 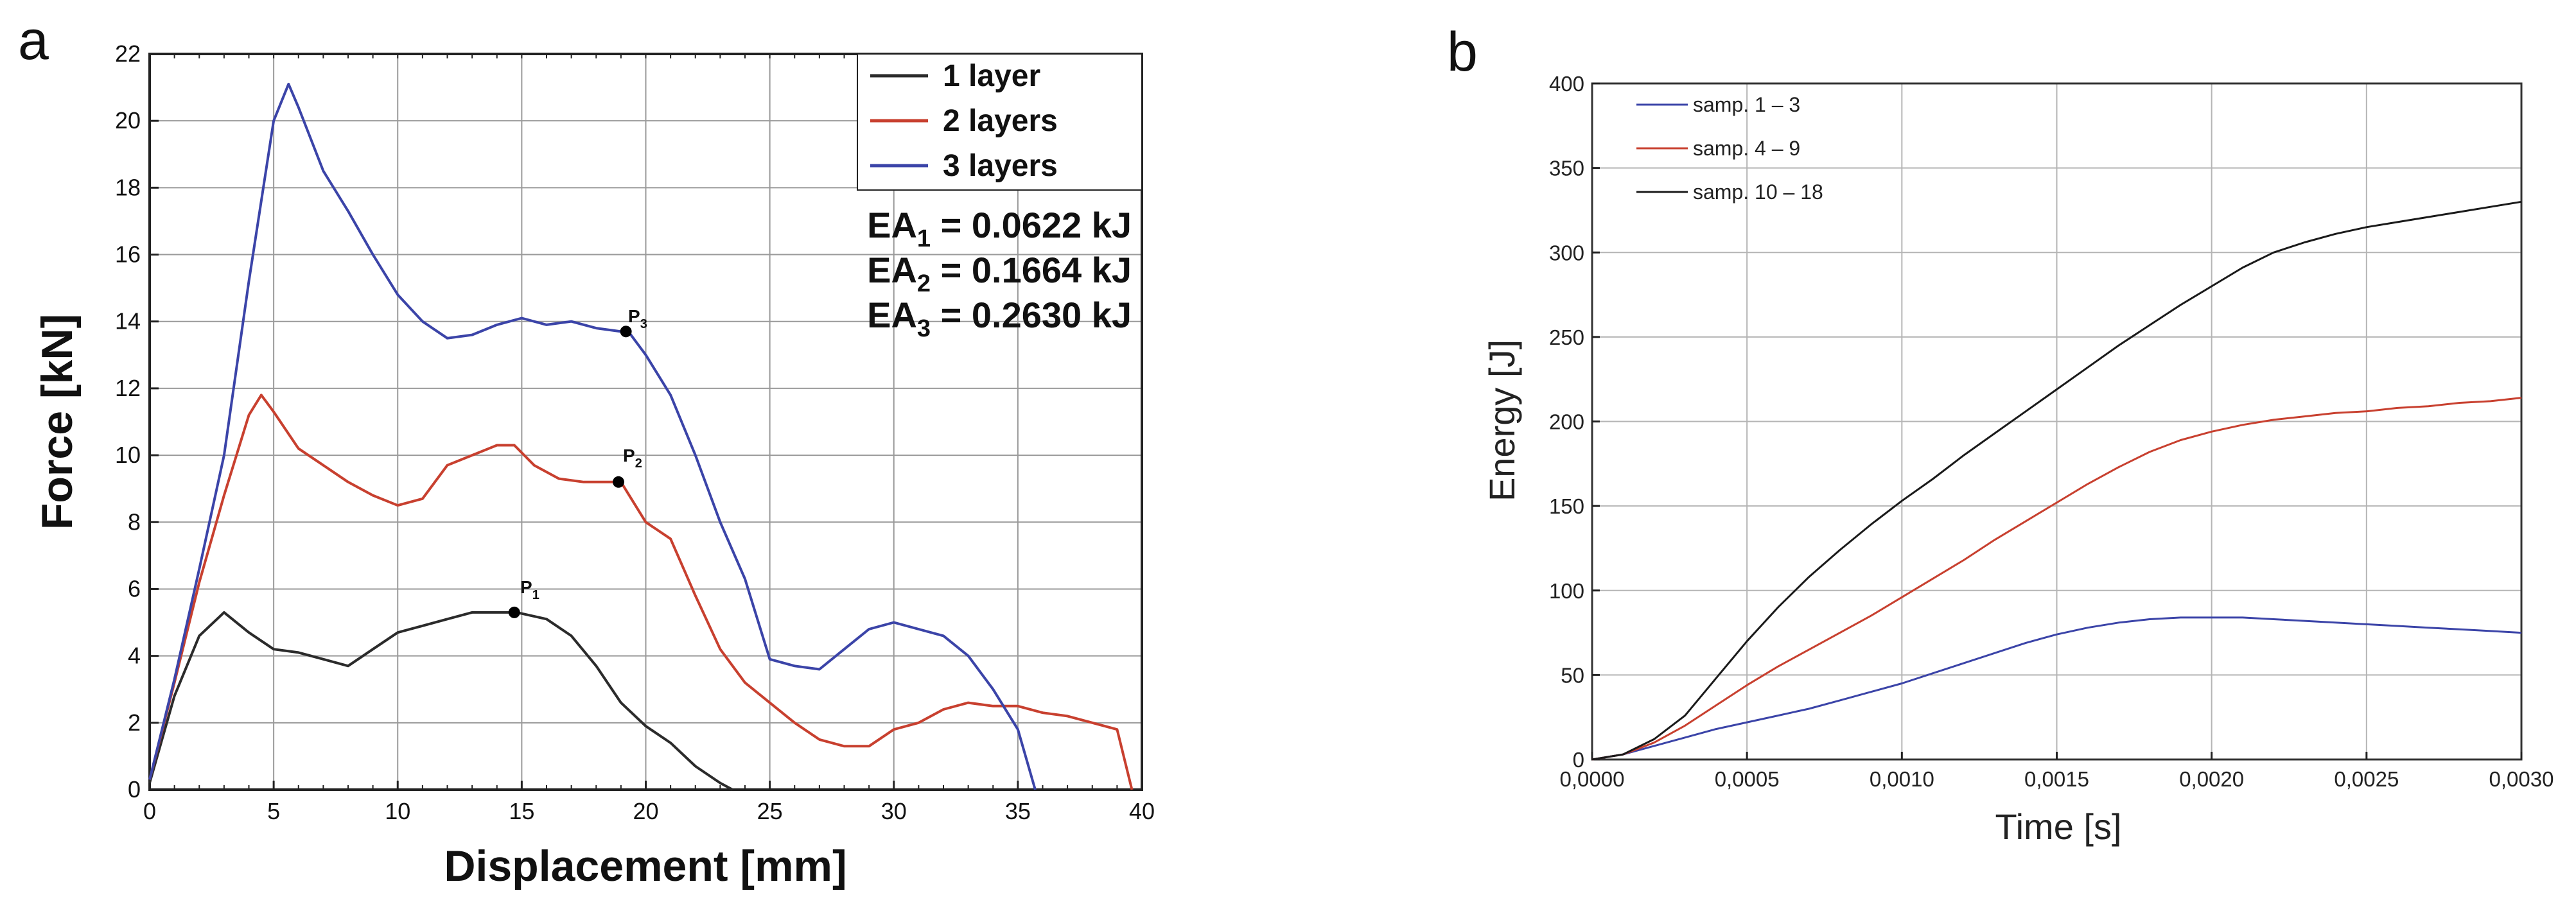 I want to click on b-x-tick-label: 0,0020, so click(x=2211, y=779).